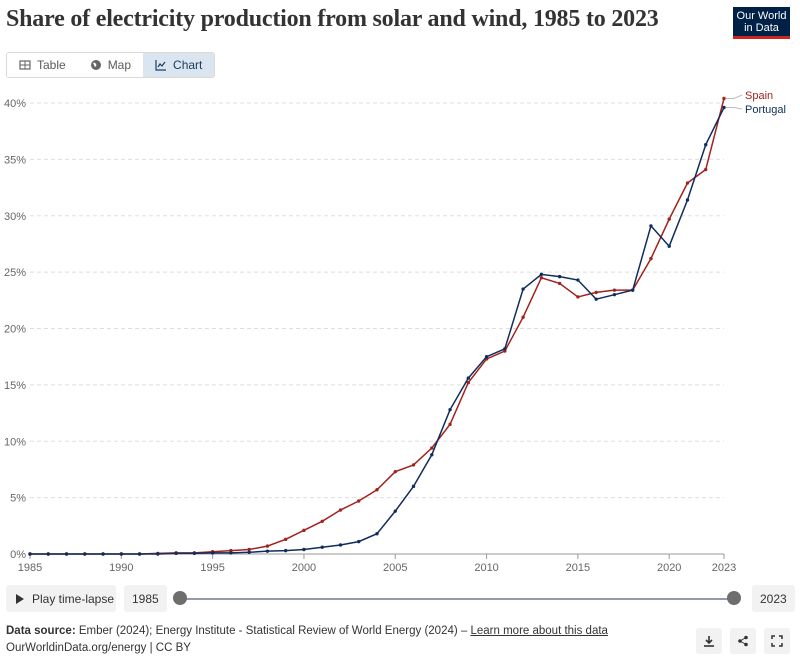  What do you see at coordinates (180, 598) in the screenshot?
I see `timeline-start-handle` at bounding box center [180, 598].